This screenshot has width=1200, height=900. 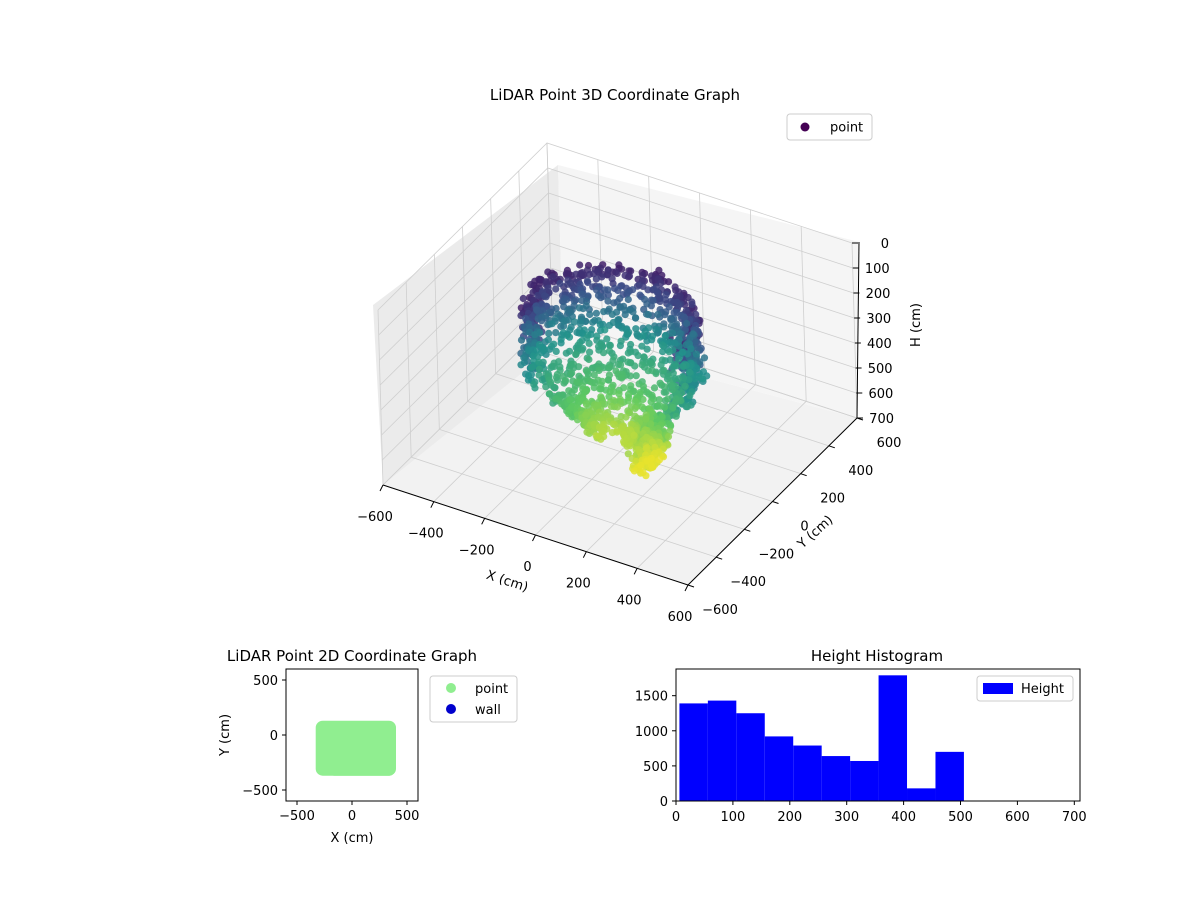 I want to click on point-region-2d-ext, so click(x=362, y=769).